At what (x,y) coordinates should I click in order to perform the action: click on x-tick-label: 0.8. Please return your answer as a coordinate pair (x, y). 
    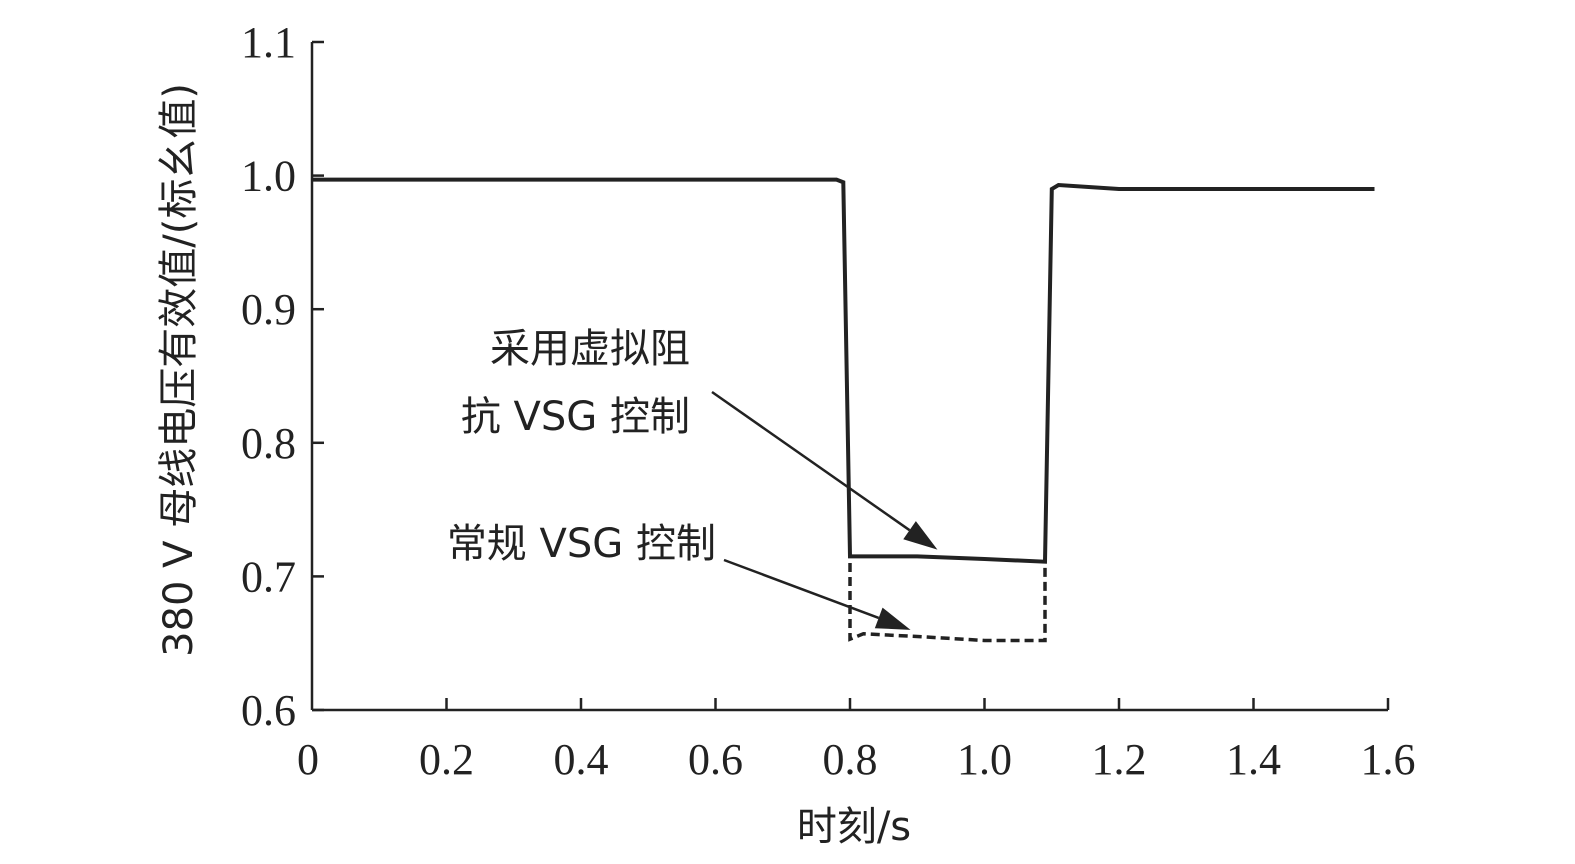
    Looking at the image, I should click on (850, 759).